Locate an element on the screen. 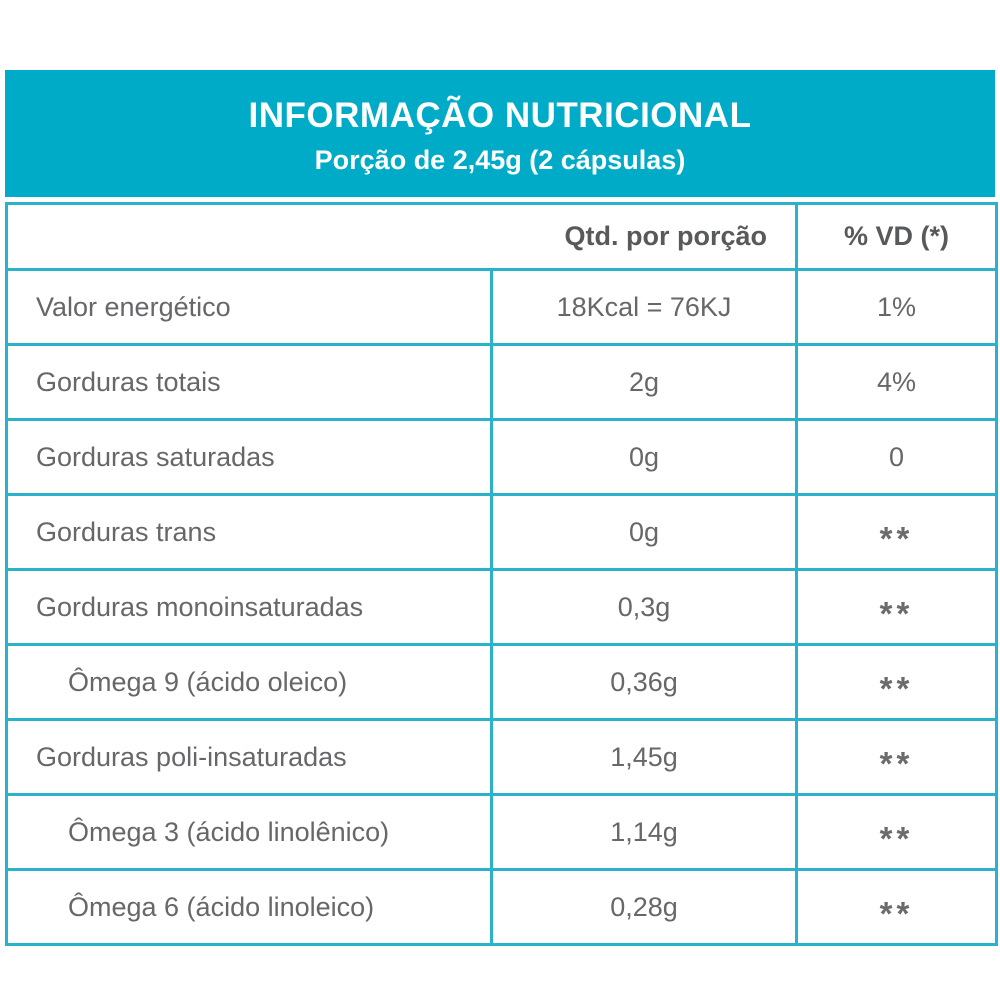 Image resolution: width=1000 pixels, height=1000 pixels. column-header-percent-vd: % VD (*) is located at coordinates (896, 236).